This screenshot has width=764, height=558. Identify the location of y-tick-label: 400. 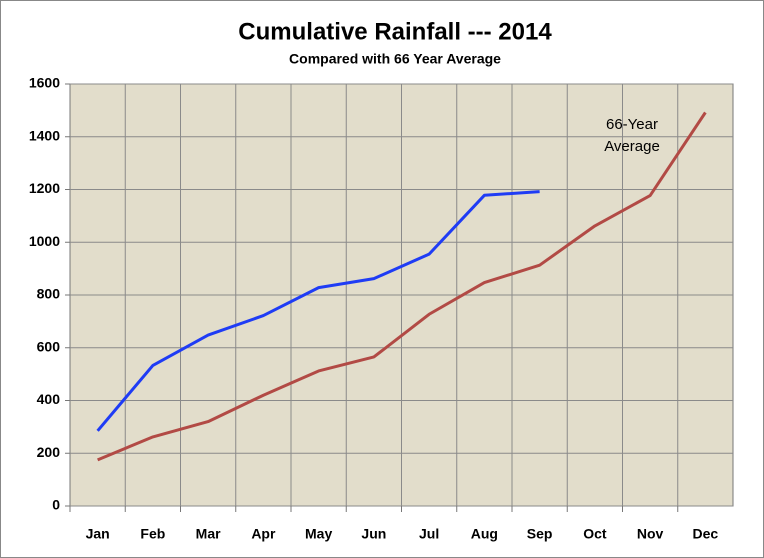
(49, 399).